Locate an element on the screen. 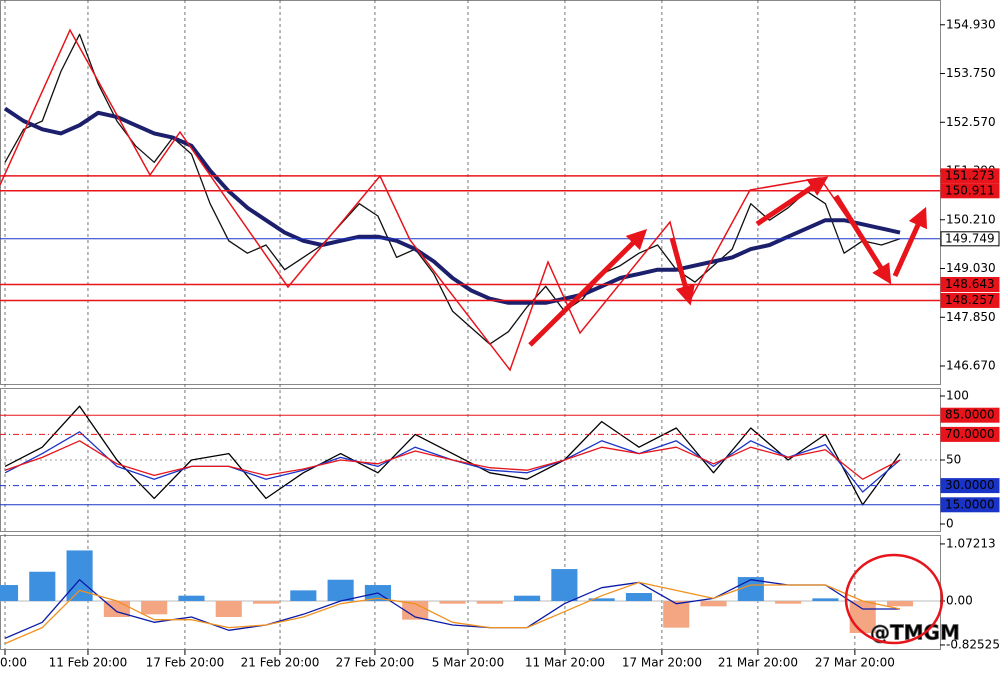  level-label: 151.273 is located at coordinates (970, 175).